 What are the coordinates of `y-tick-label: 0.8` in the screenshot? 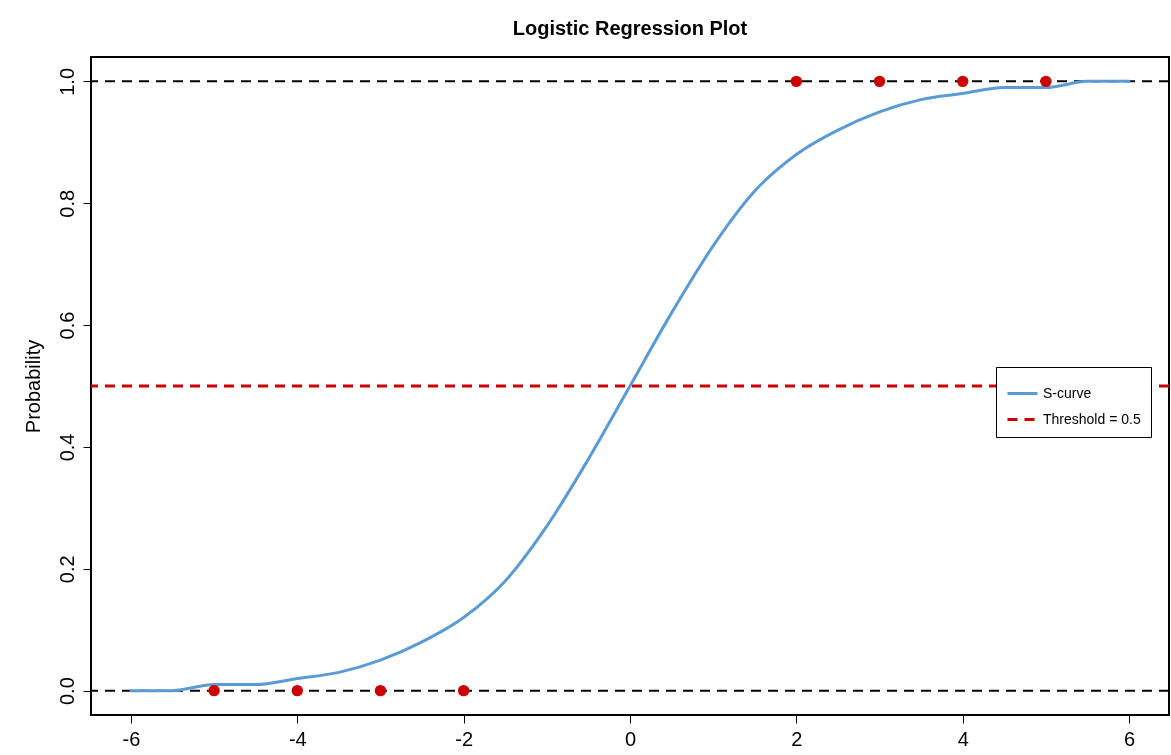 It's located at (66, 203).